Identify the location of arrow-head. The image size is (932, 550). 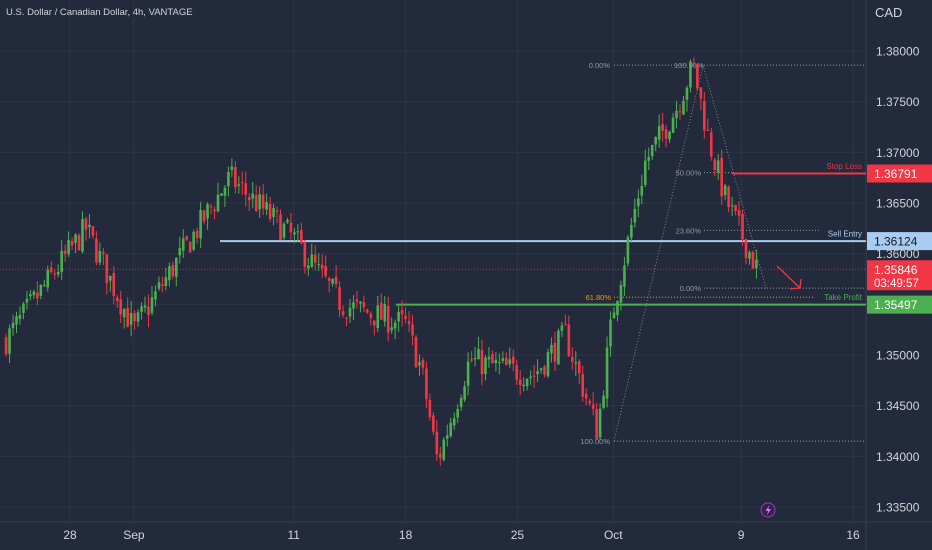
(795, 284).